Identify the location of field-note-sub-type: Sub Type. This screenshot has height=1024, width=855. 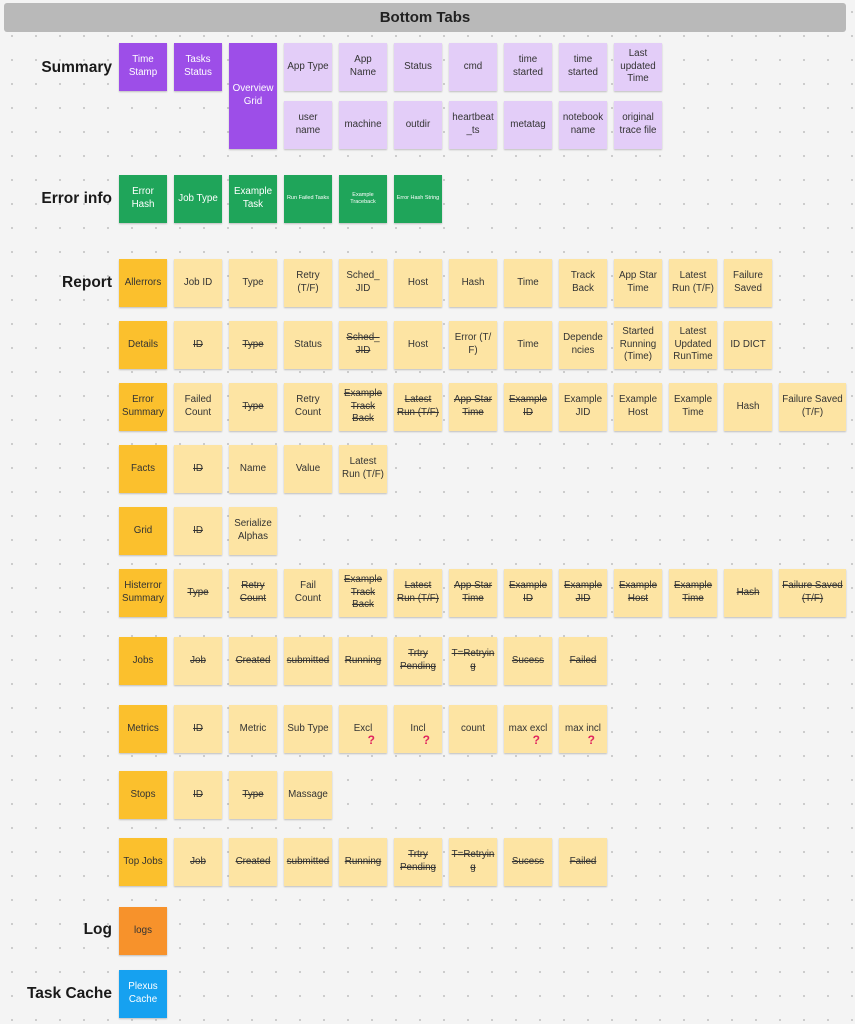
(308, 729).